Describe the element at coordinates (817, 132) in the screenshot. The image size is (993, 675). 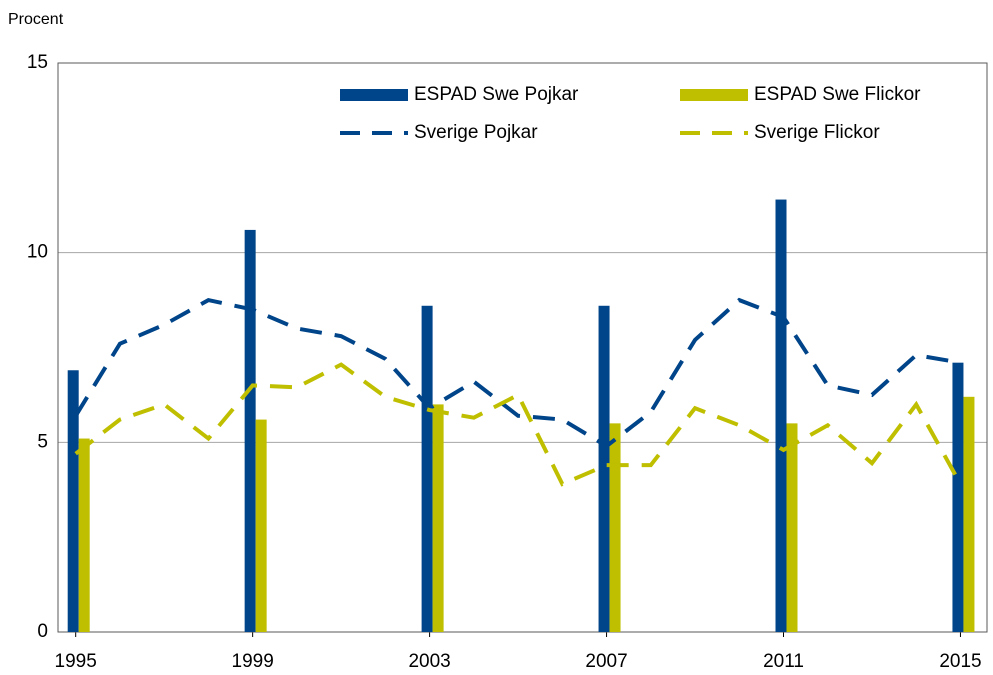
I see `legend-label: Sverige Flickor` at that location.